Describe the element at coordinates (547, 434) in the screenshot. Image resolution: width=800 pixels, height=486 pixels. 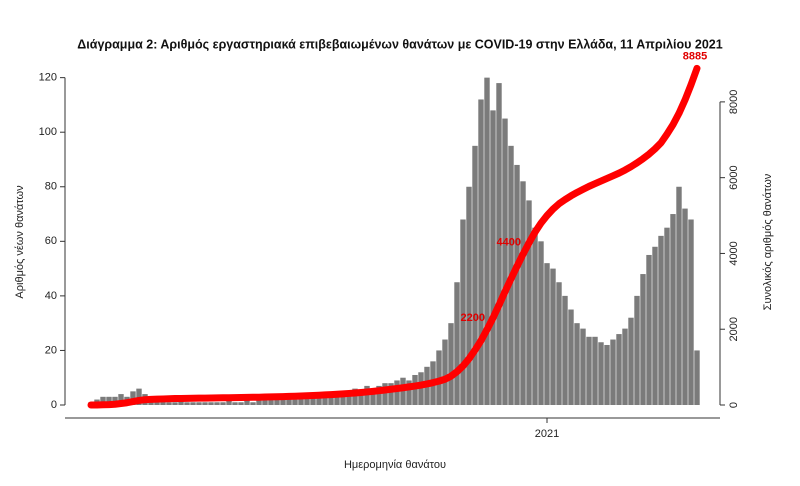
I see `x-tick-label: 2021` at that location.